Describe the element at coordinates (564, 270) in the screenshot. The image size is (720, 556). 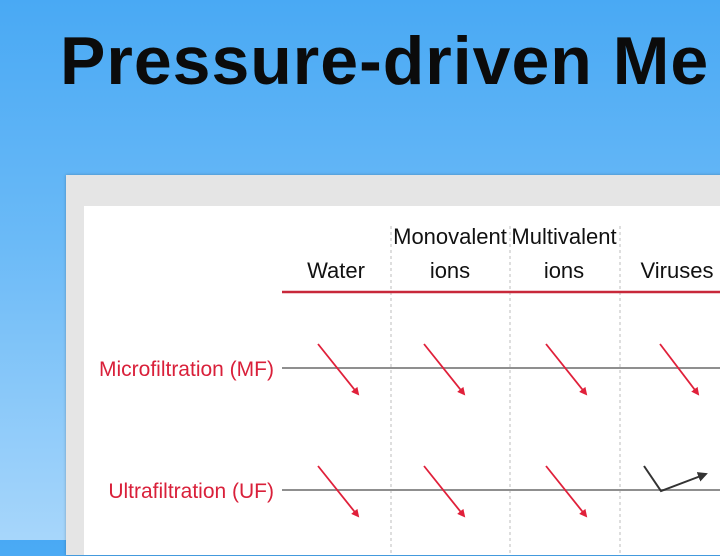
I see `column-header-multivalent-ions: ions` at that location.